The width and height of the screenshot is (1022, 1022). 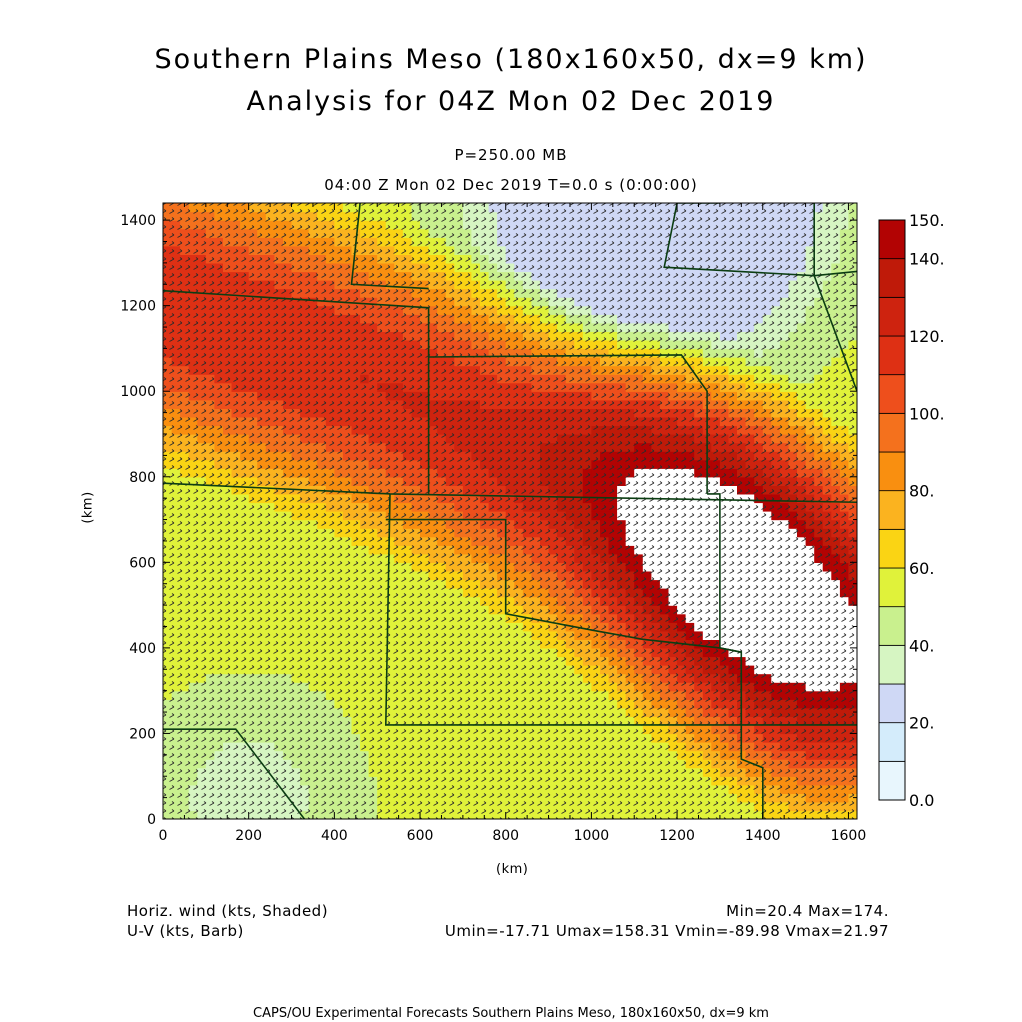 What do you see at coordinates (334, 836) in the screenshot?
I see `x-tick-label: 400` at bounding box center [334, 836].